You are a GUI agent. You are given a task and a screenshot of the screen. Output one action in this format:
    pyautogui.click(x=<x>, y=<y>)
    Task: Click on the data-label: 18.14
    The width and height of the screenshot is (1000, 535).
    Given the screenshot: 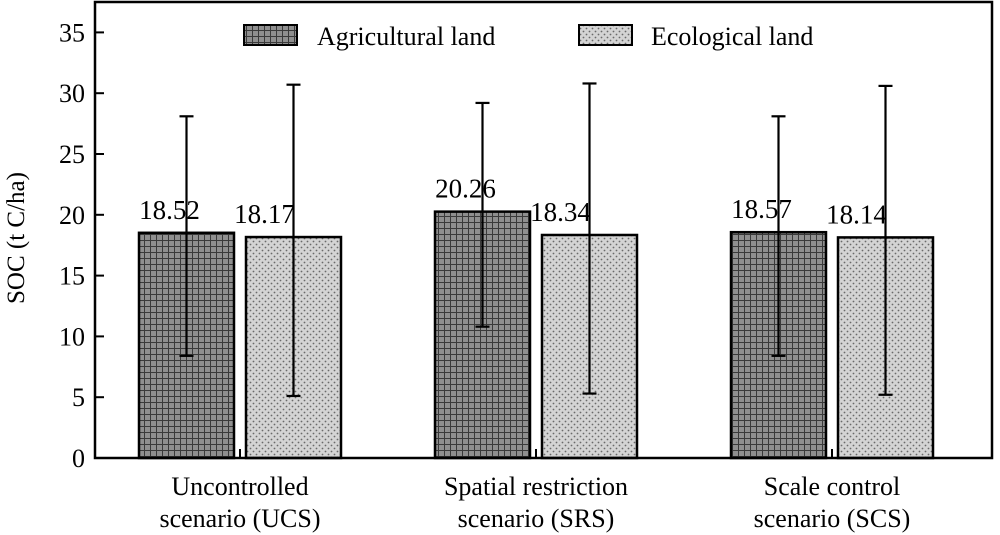 What is the action you would take?
    pyautogui.click(x=856, y=214)
    